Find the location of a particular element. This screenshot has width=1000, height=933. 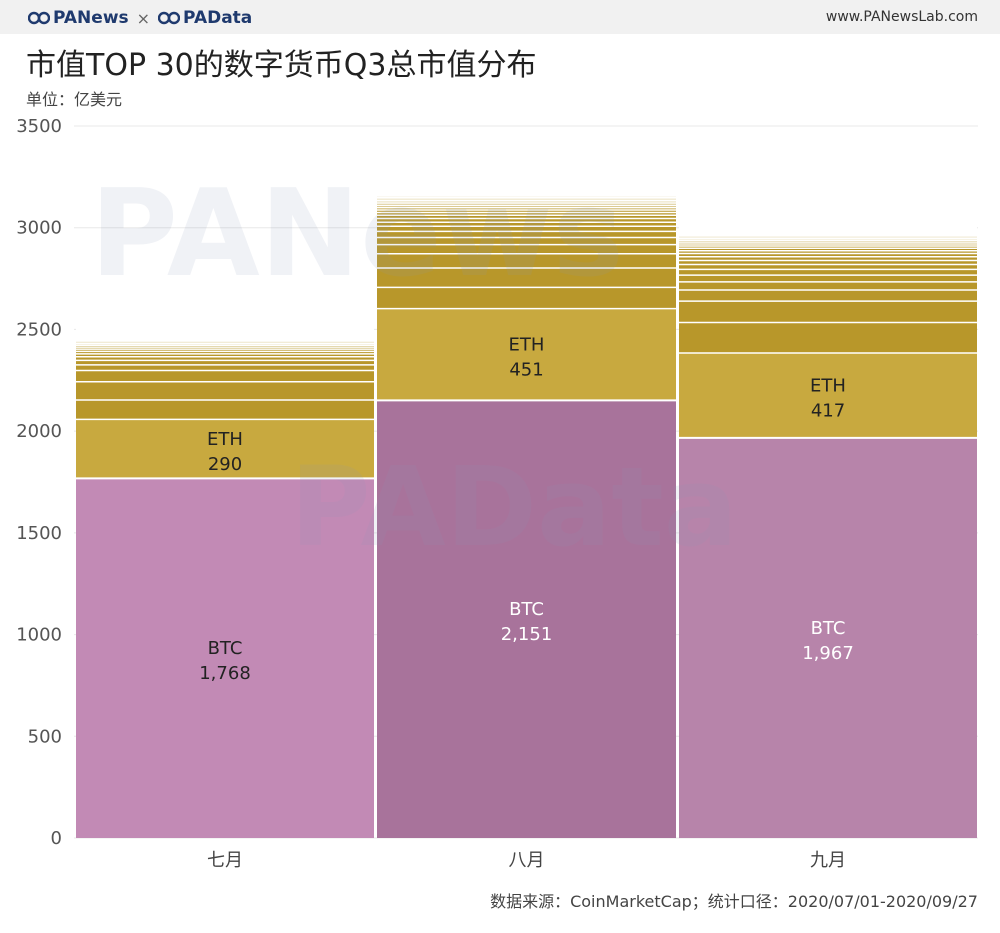

y-tick-label: 0 is located at coordinates (56, 838).